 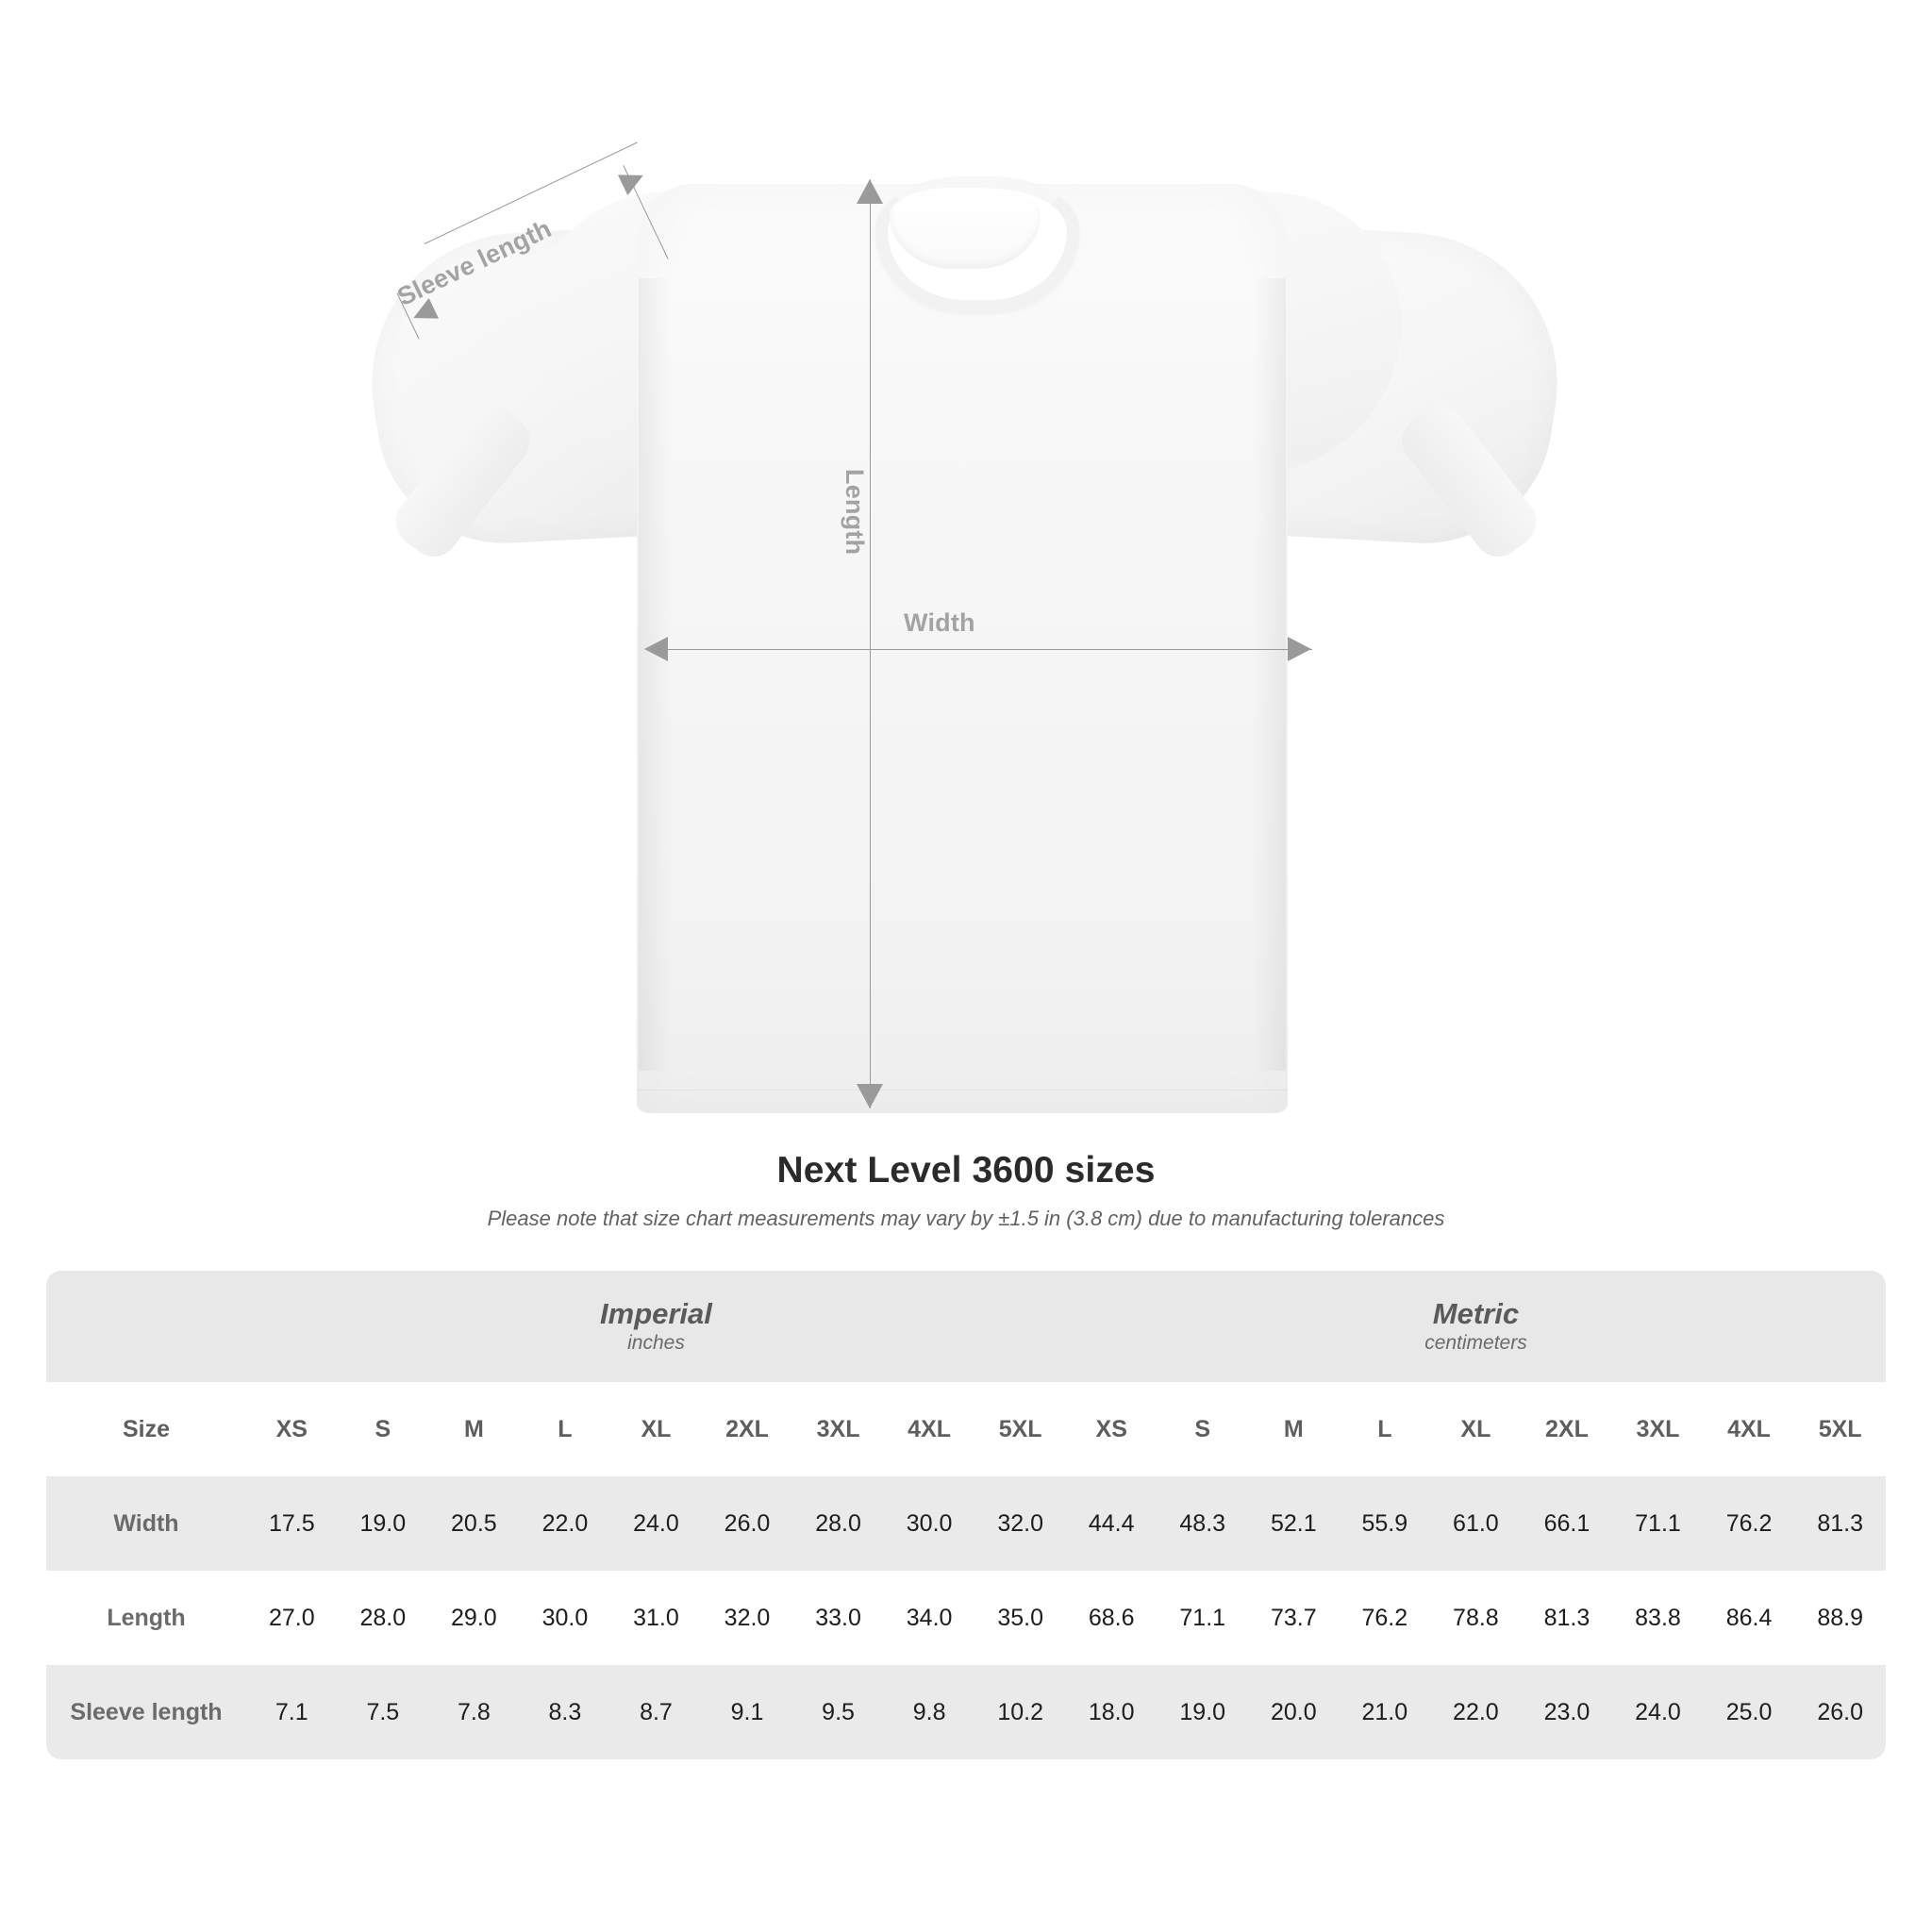 What do you see at coordinates (1476, 1313) in the screenshot?
I see `unit-group-metric-title: Metric` at bounding box center [1476, 1313].